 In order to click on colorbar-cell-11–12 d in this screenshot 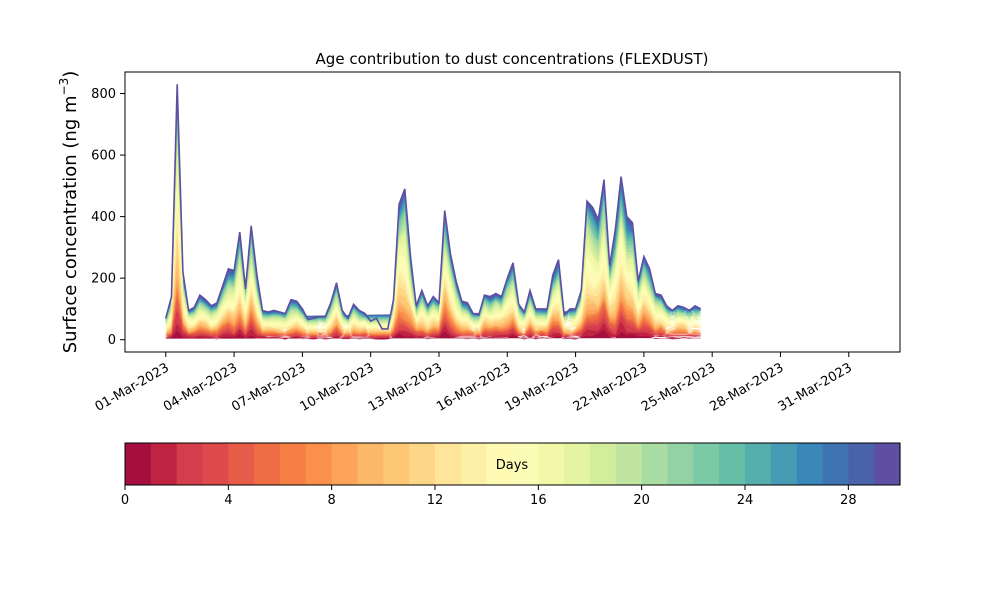, I will do `click(422, 464)`.